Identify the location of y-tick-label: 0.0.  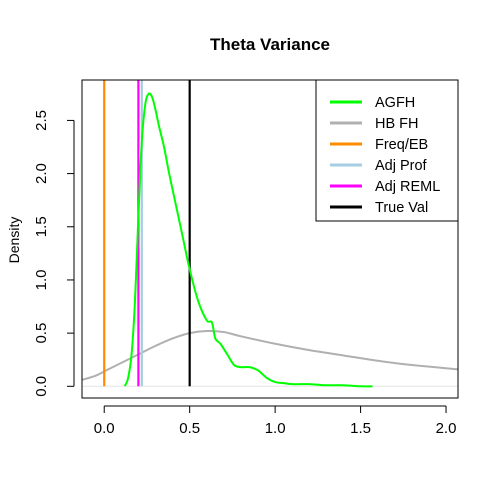
(41, 386).